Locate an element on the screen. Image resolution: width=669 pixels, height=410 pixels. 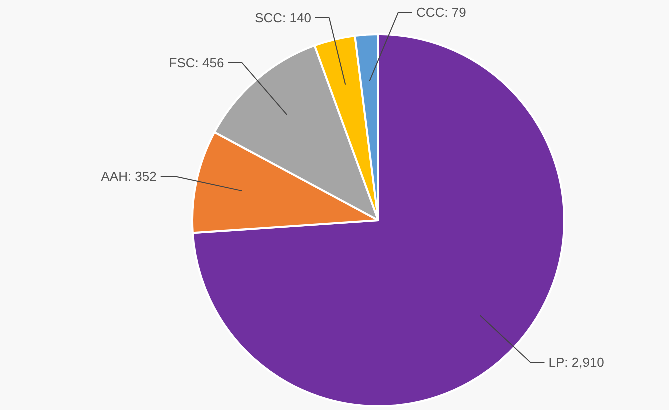
slice-label: CCC: 79 is located at coordinates (441, 12).